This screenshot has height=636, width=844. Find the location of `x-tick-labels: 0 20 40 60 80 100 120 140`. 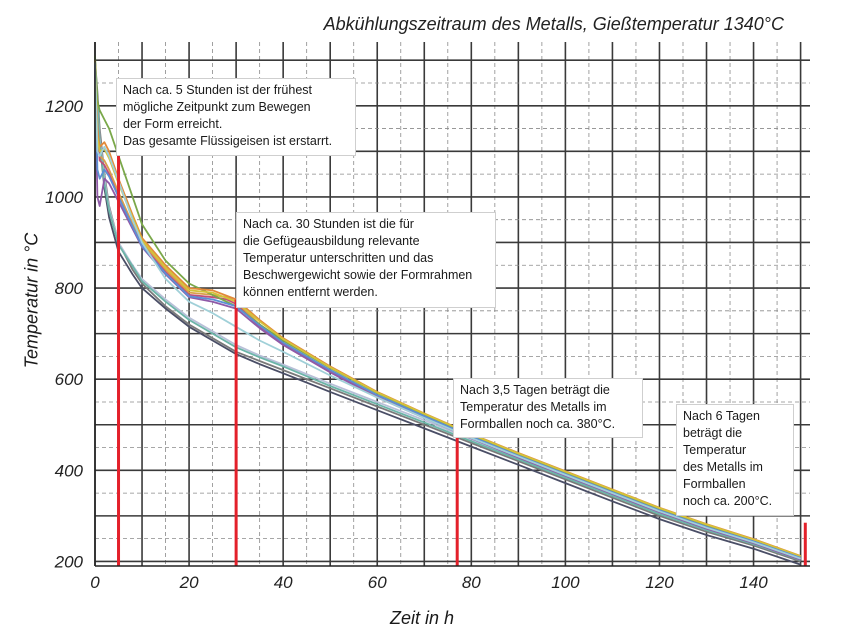

x-tick-labels: 0 20 40 60 80 100 120 140 is located at coordinates (429, 582).